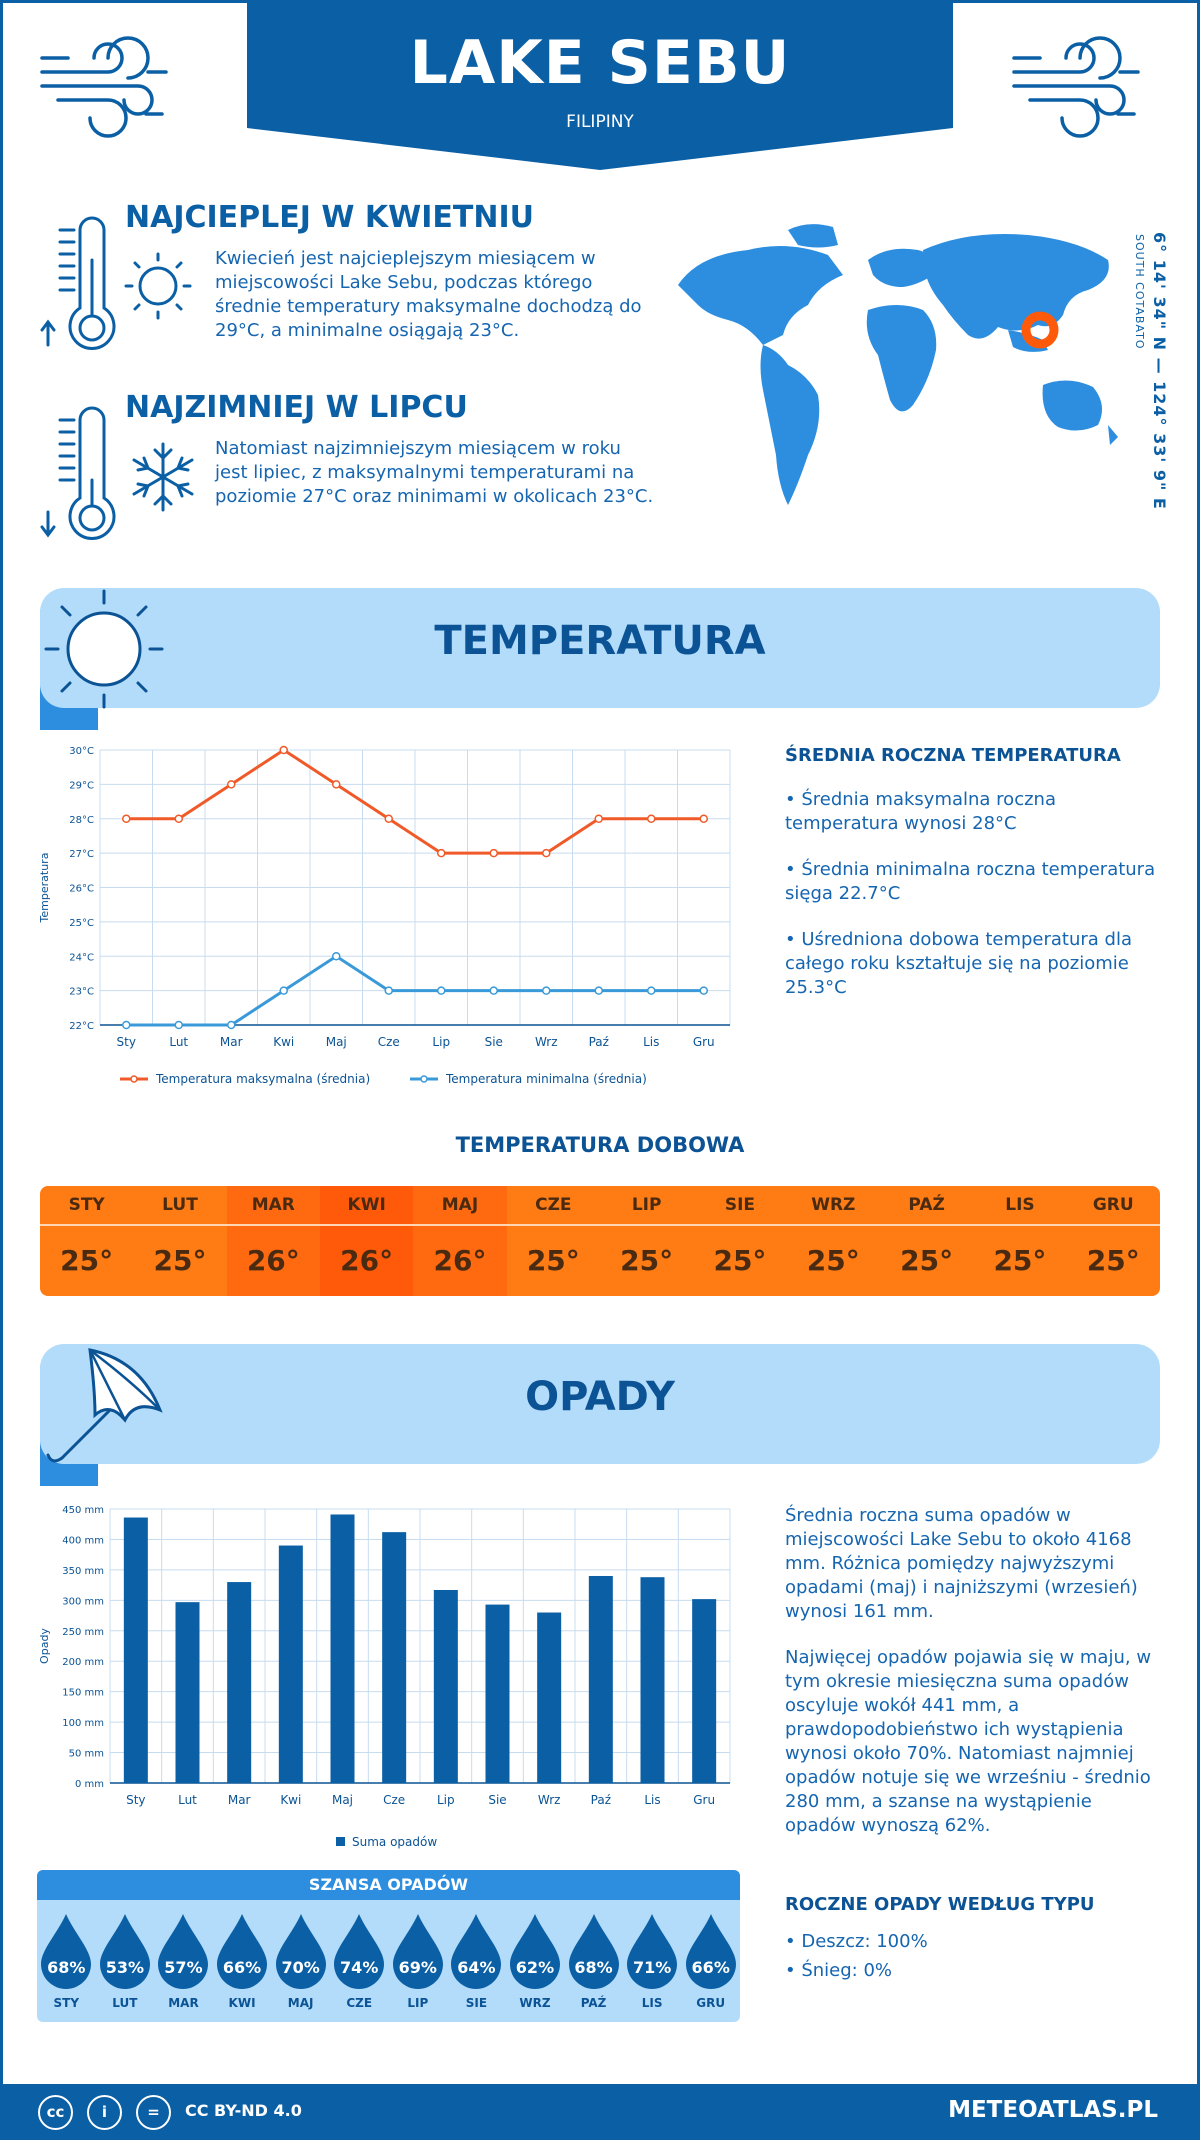  Describe the element at coordinates (81, 820) in the screenshot. I see `y-tick-label: 28°C` at that location.